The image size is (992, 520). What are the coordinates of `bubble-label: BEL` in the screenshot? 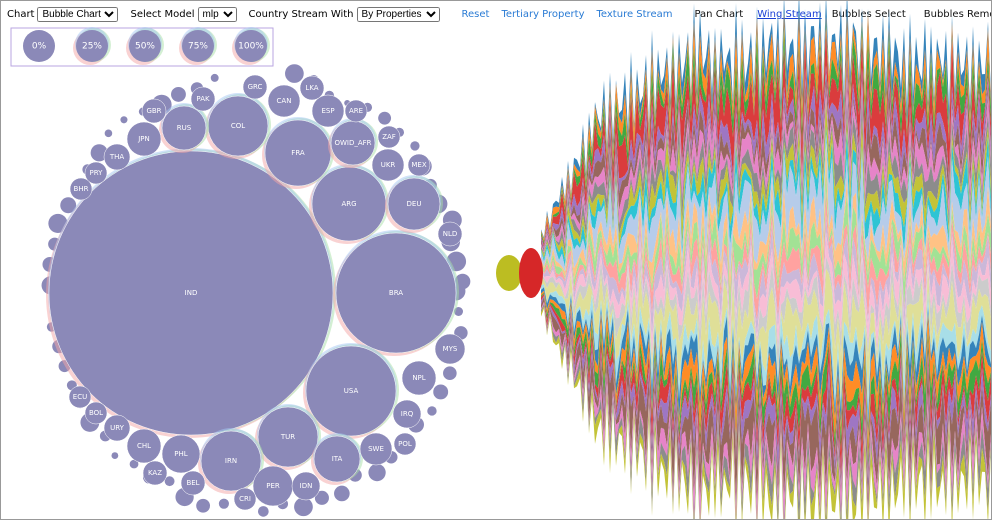 It's located at (192, 483).